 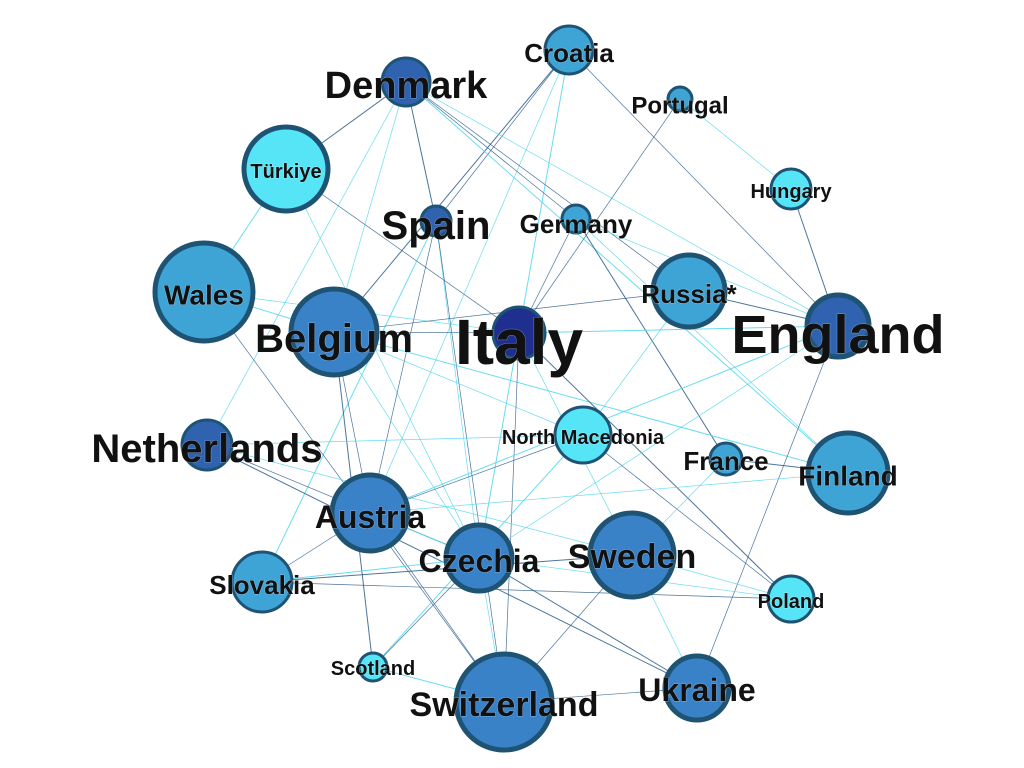 I want to click on node-france, so click(x=726, y=459).